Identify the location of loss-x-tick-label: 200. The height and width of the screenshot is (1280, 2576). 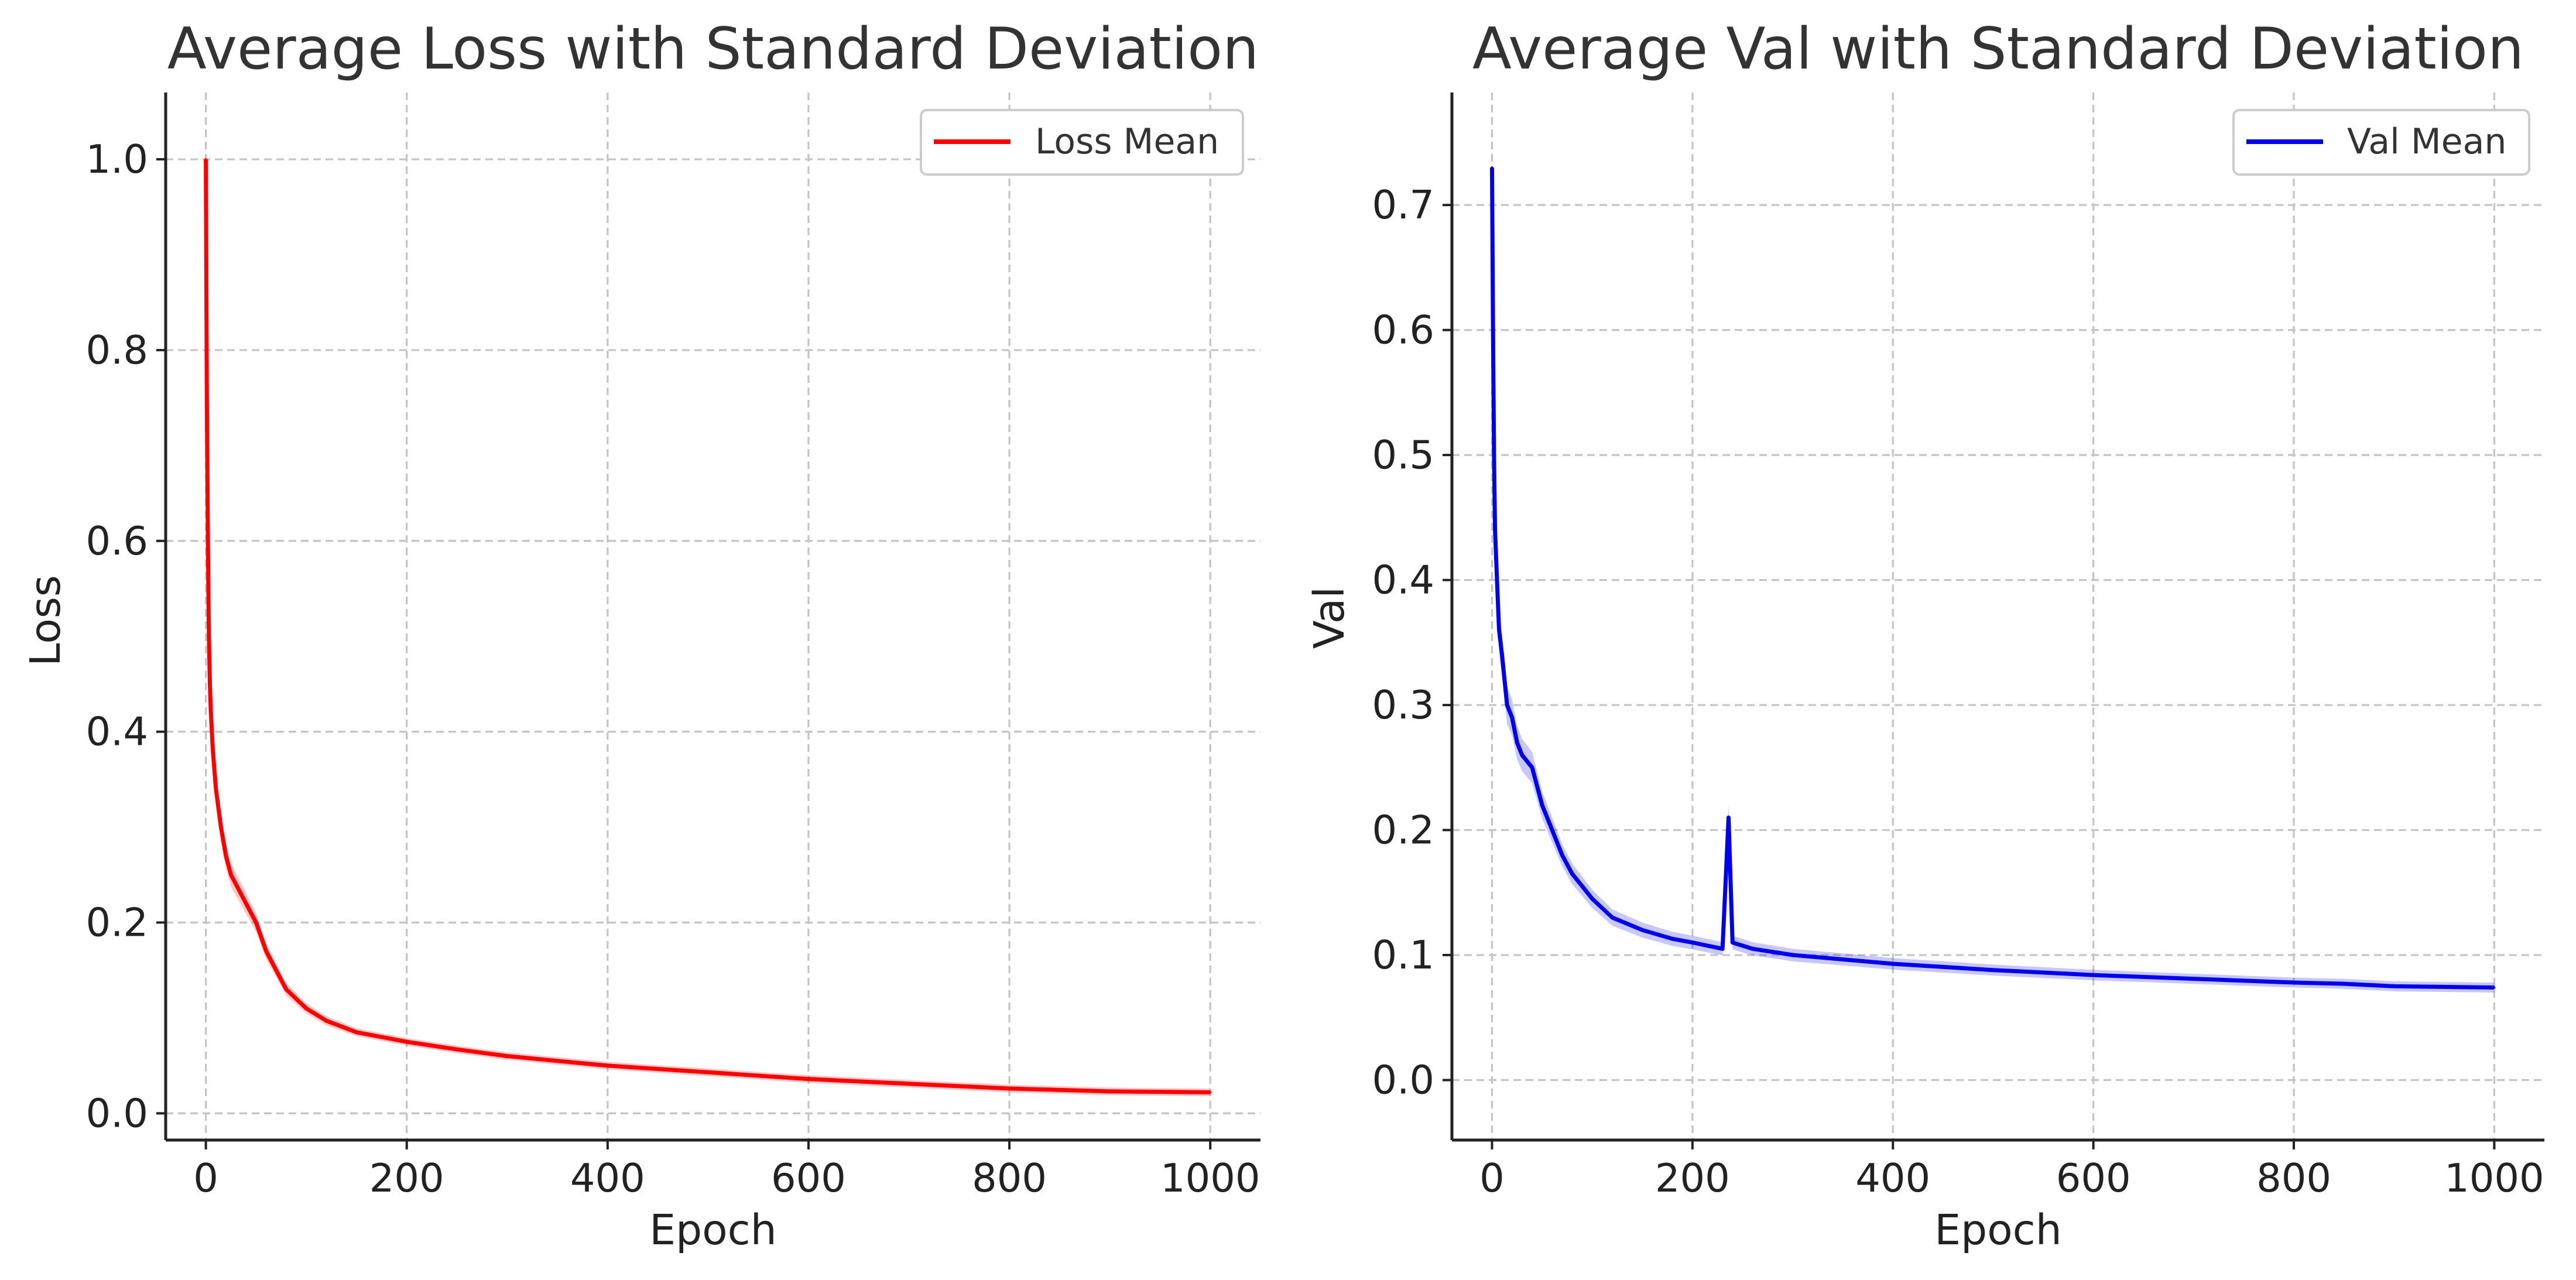
(406, 1178).